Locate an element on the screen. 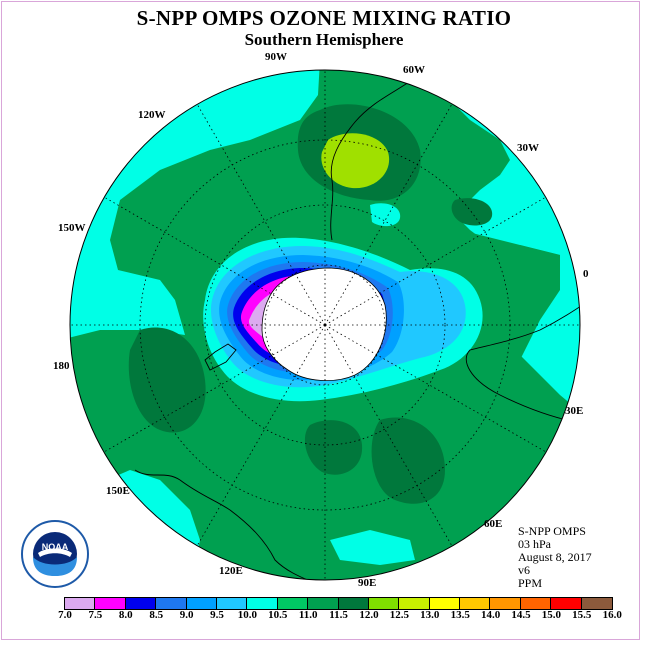 The height and width of the screenshot is (648, 648). colorbar is located at coordinates (339, 603).